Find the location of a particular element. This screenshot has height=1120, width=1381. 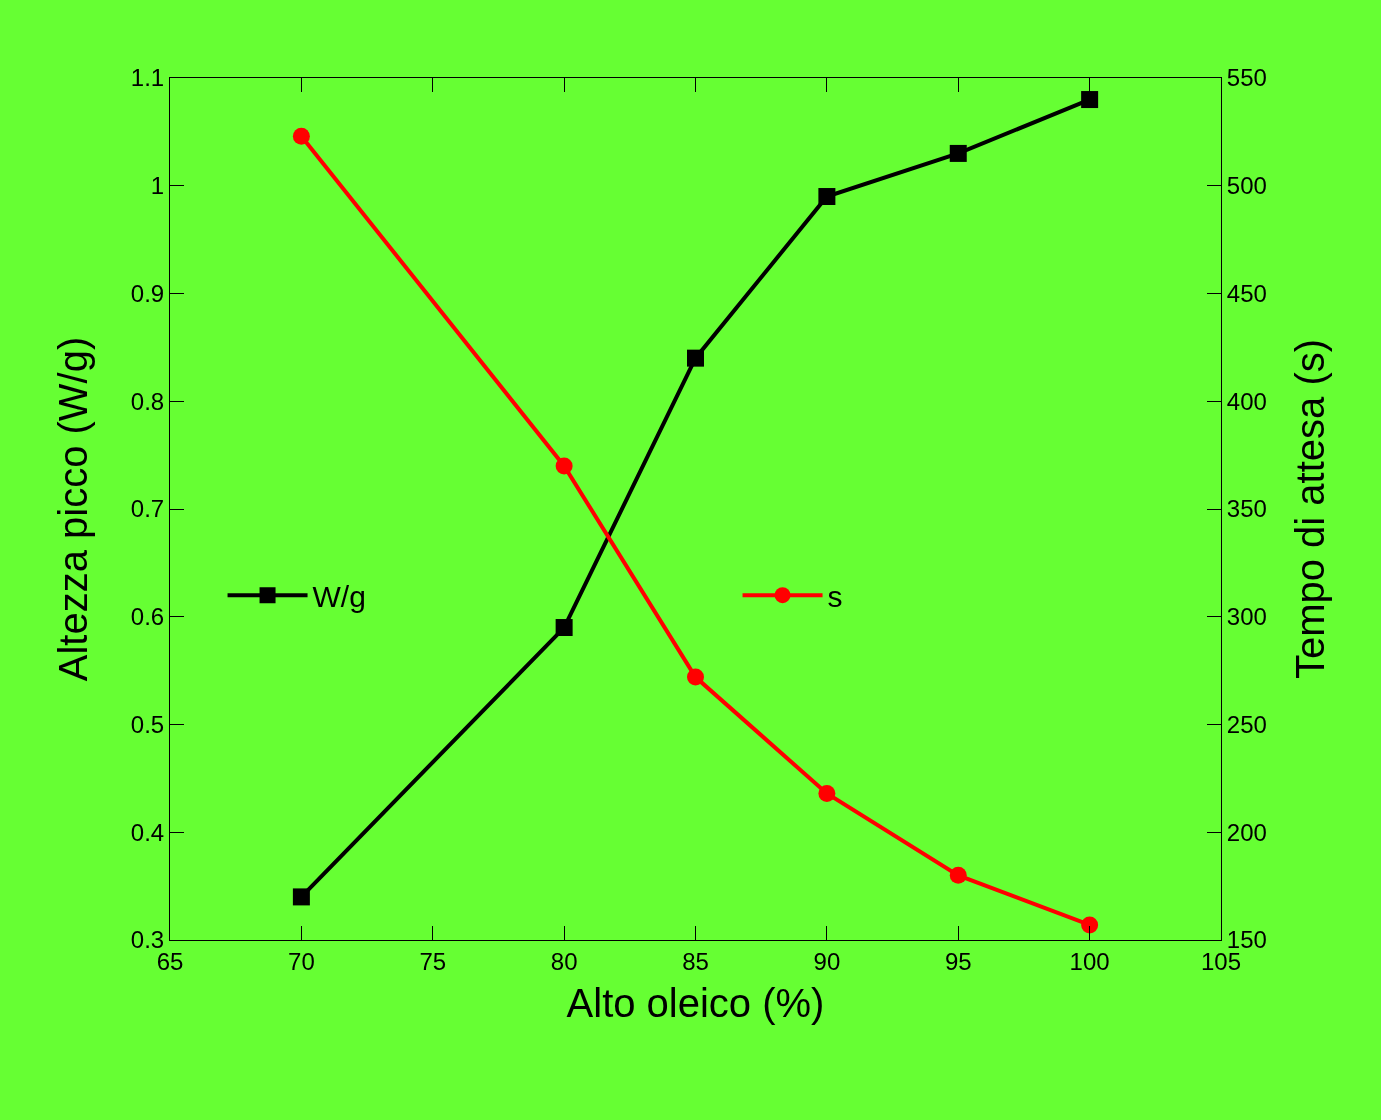

y-tick-label: 0.8 is located at coordinates (147, 401).